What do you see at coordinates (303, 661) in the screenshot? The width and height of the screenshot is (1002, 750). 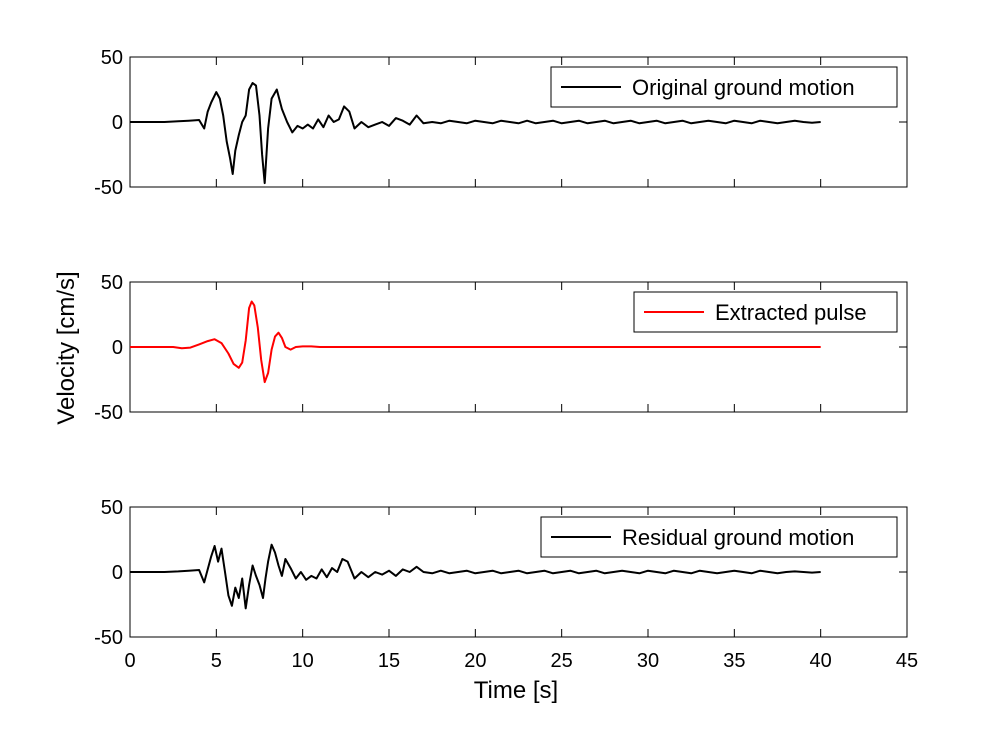 I see `x-tick-label: 10` at bounding box center [303, 661].